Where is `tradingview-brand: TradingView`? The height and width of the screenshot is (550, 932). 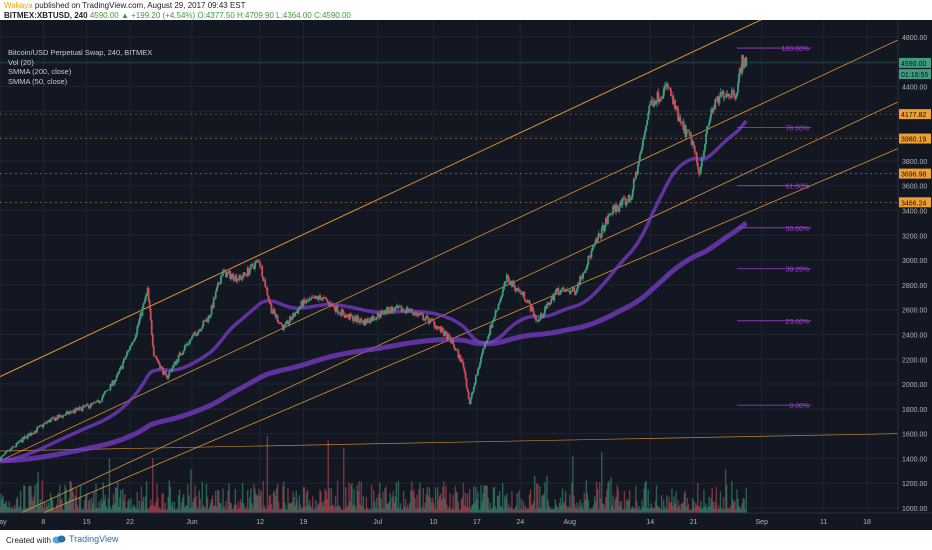 tradingview-brand: TradingView is located at coordinates (85, 539).